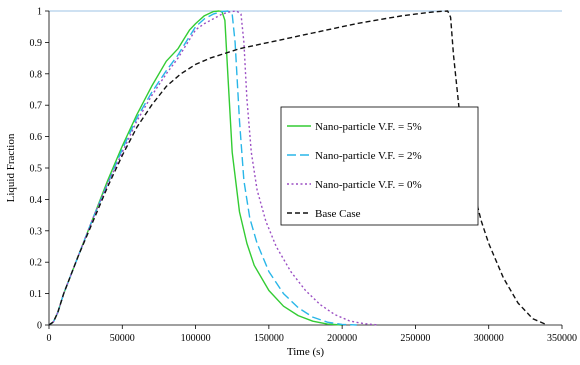  What do you see at coordinates (36, 231) in the screenshot?
I see `y-tick-label: 0.3` at bounding box center [36, 231].